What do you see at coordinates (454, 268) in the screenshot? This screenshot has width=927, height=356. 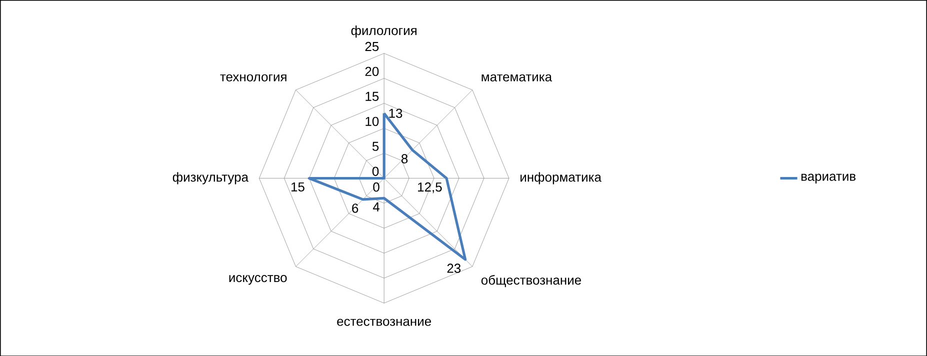 I see `data-label: 23` at bounding box center [454, 268].